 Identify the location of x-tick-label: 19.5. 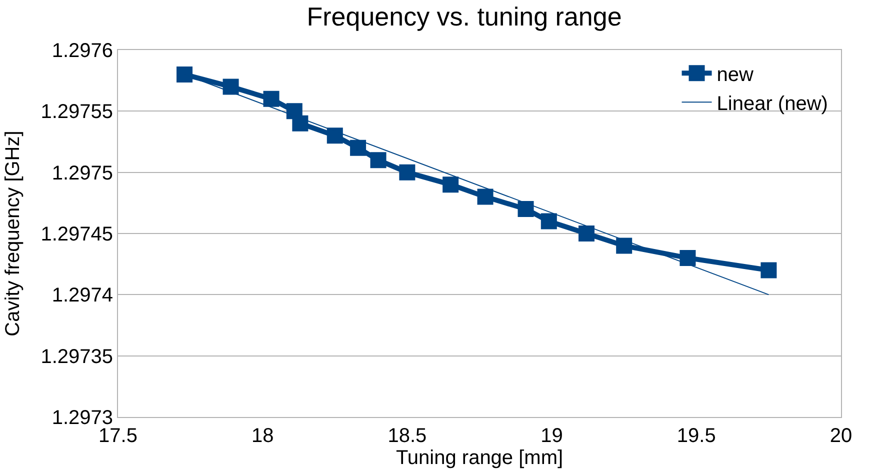
(696, 436).